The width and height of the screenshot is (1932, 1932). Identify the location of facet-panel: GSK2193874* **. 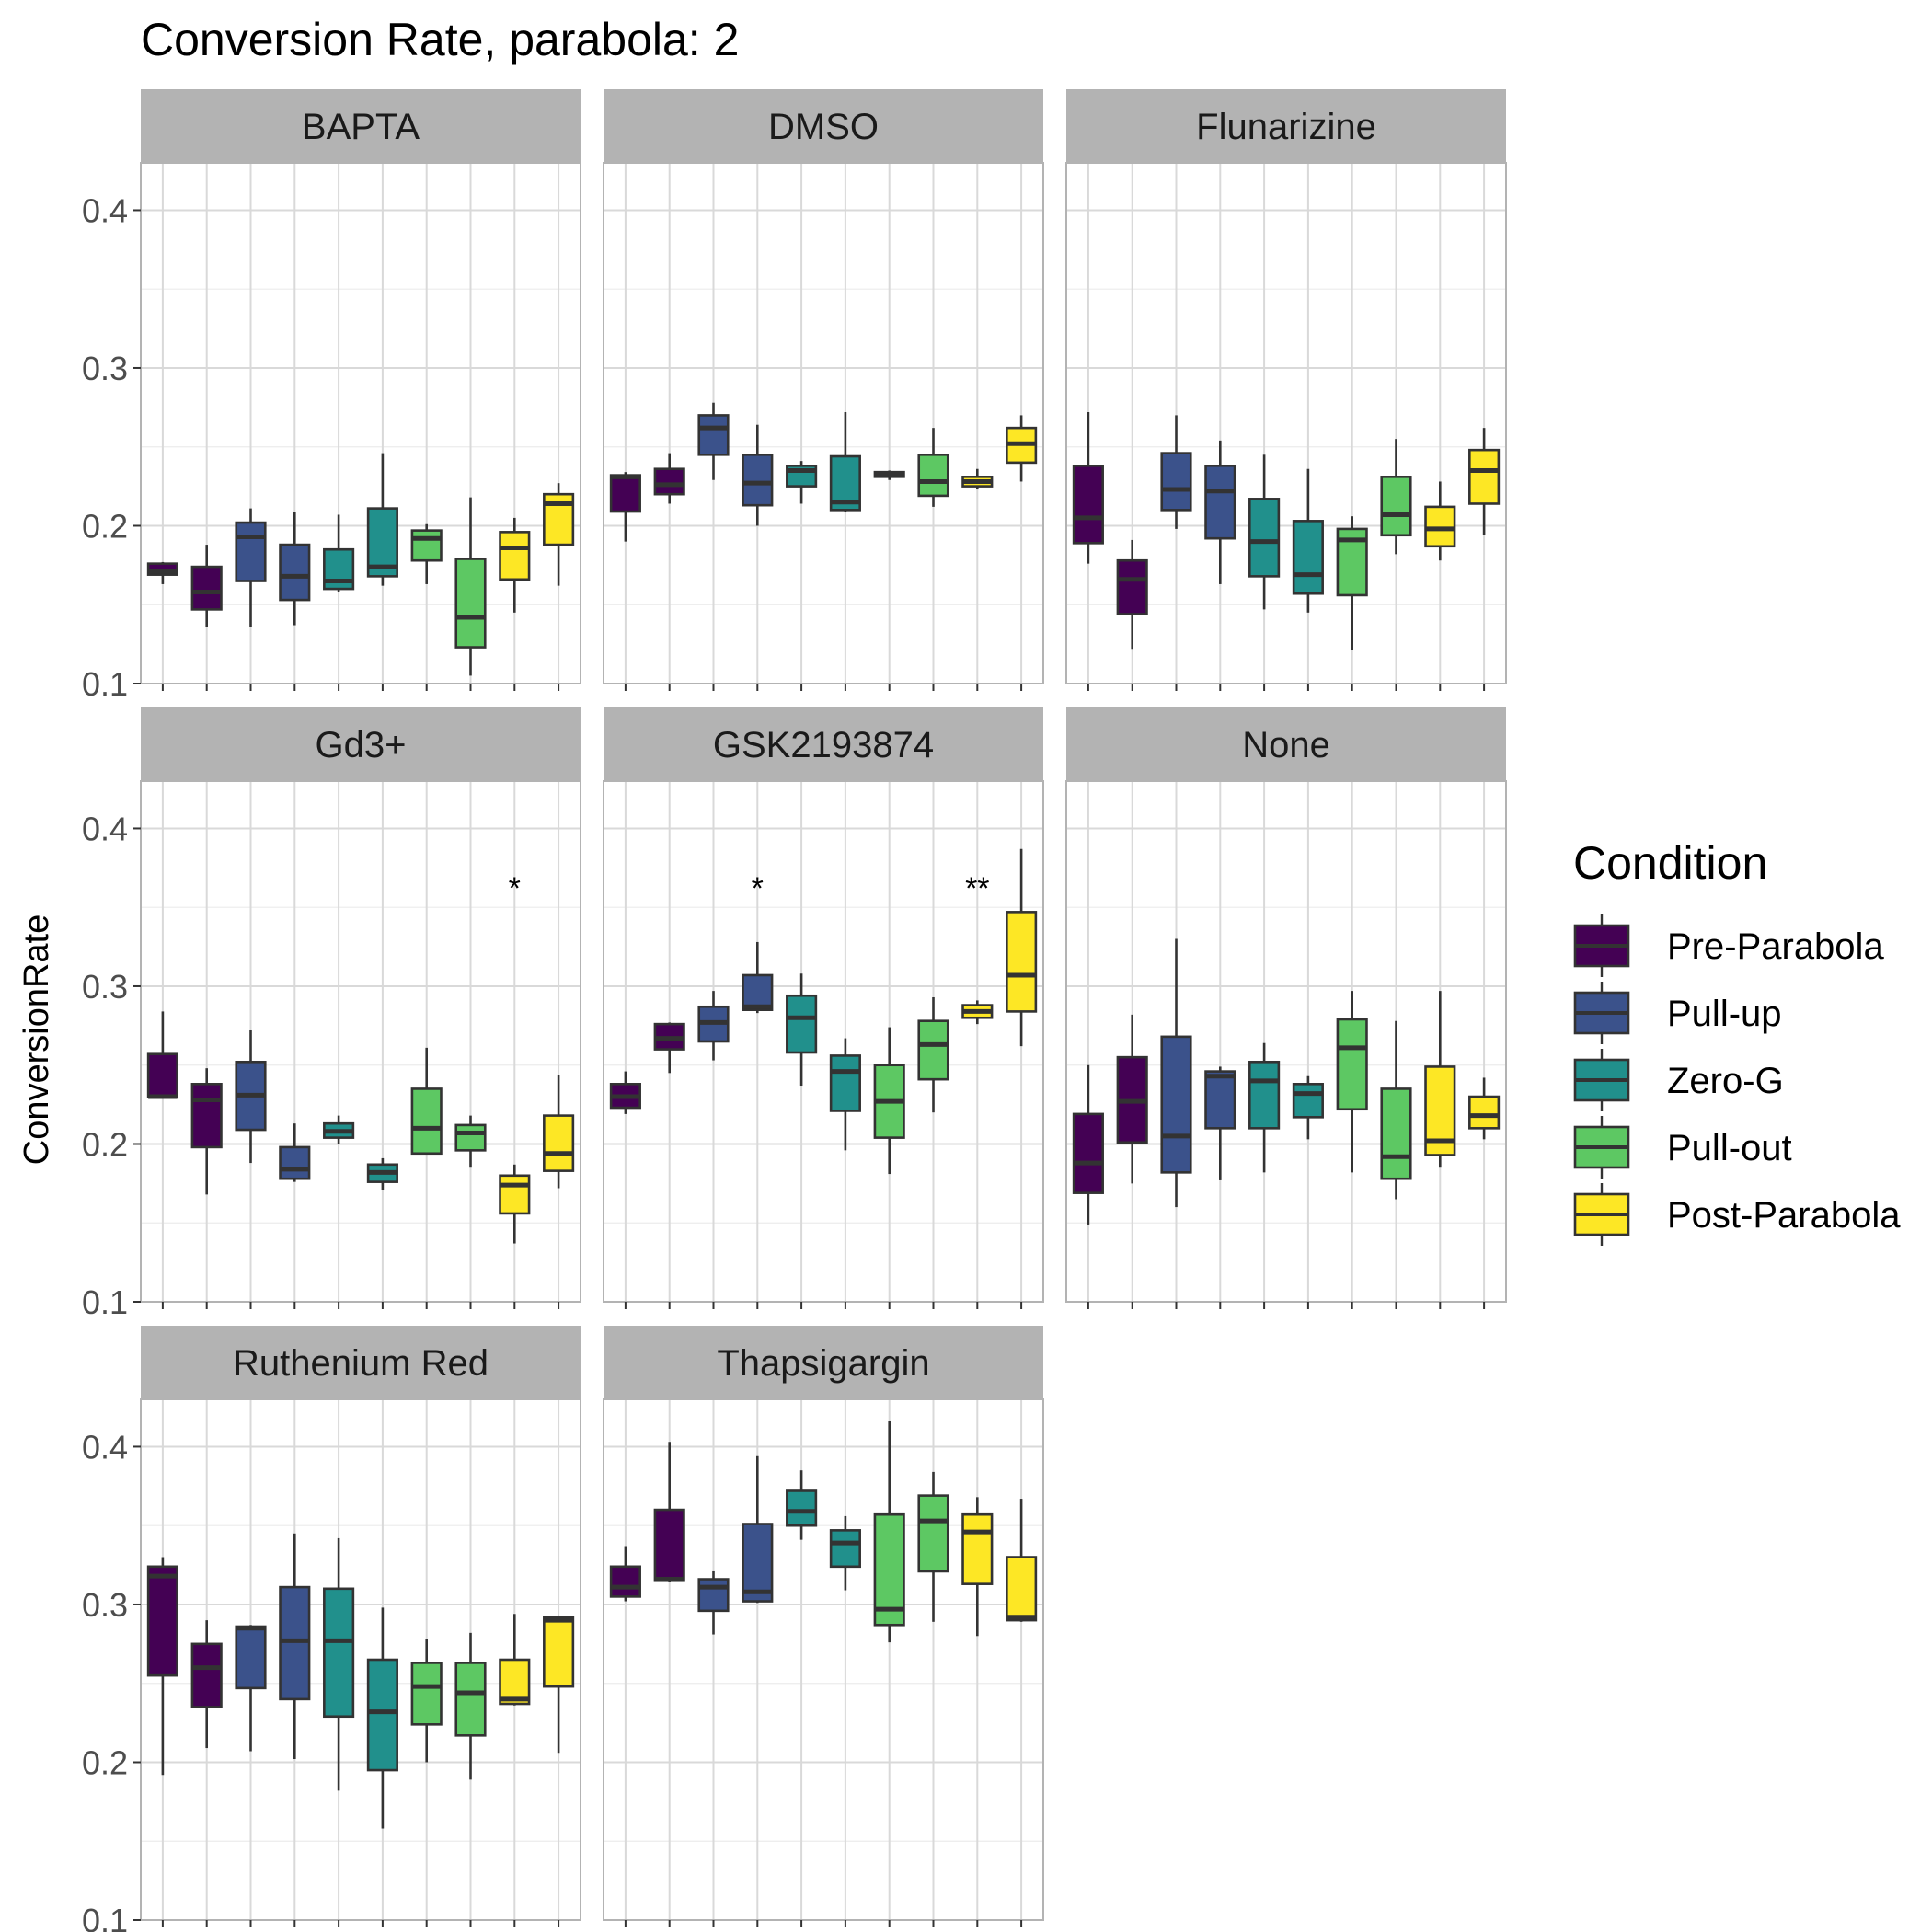
(823, 1008).